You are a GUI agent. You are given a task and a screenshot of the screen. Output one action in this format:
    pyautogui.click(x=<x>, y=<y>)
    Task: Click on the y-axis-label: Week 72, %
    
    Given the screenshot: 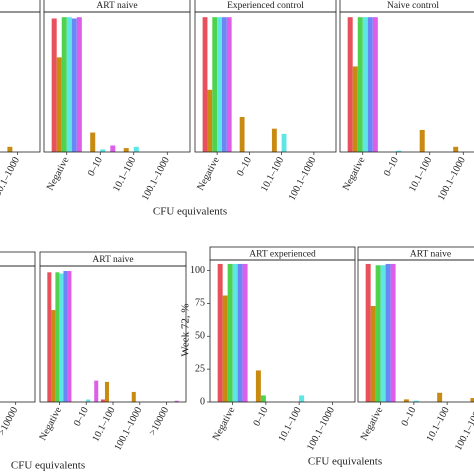 What is the action you would take?
    pyautogui.click(x=186, y=329)
    